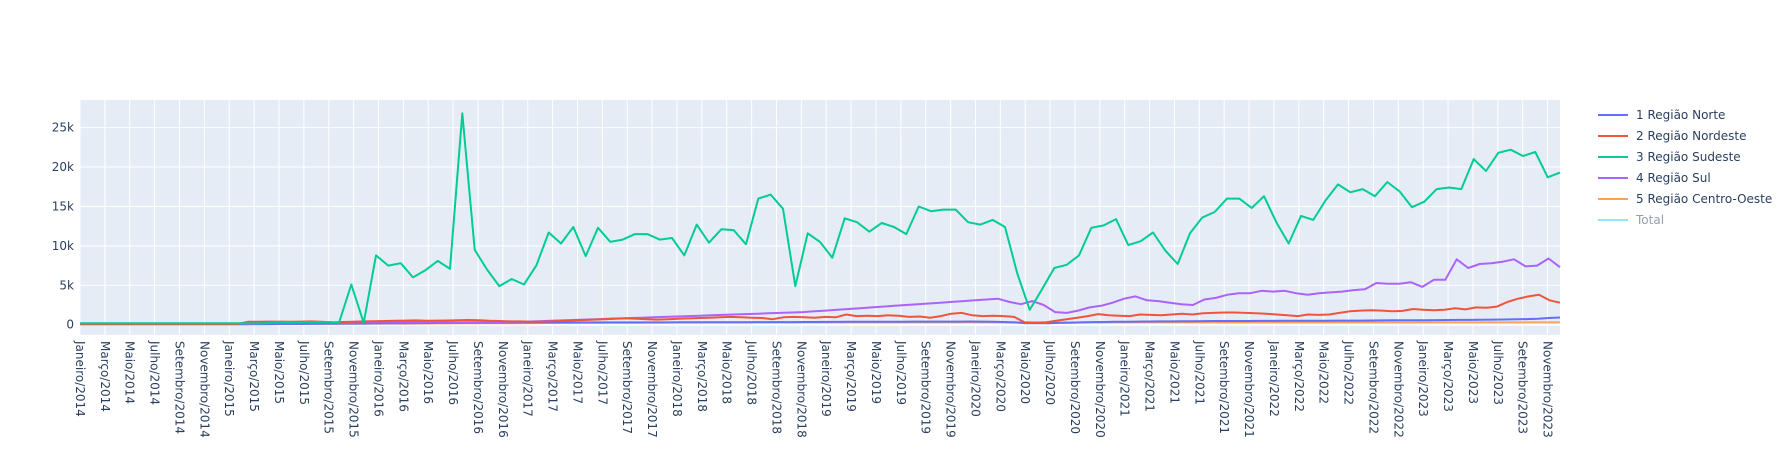  Describe the element at coordinates (1199, 372) in the screenshot. I see `x-tick-label: Julho/2021` at that location.